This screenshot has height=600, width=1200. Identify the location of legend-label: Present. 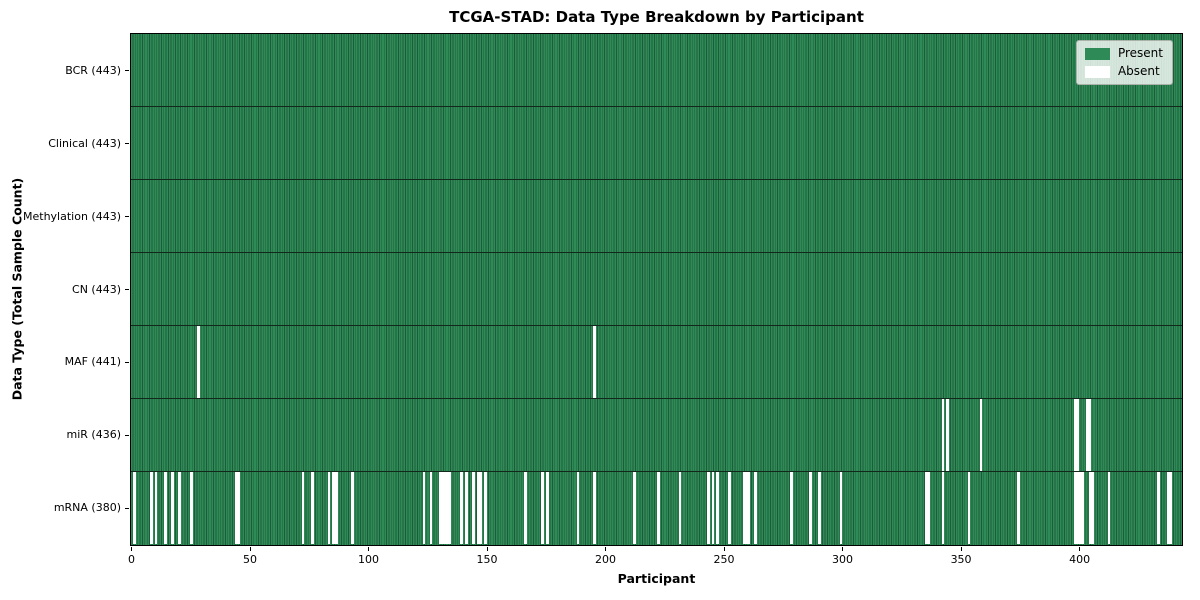
(1140, 53).